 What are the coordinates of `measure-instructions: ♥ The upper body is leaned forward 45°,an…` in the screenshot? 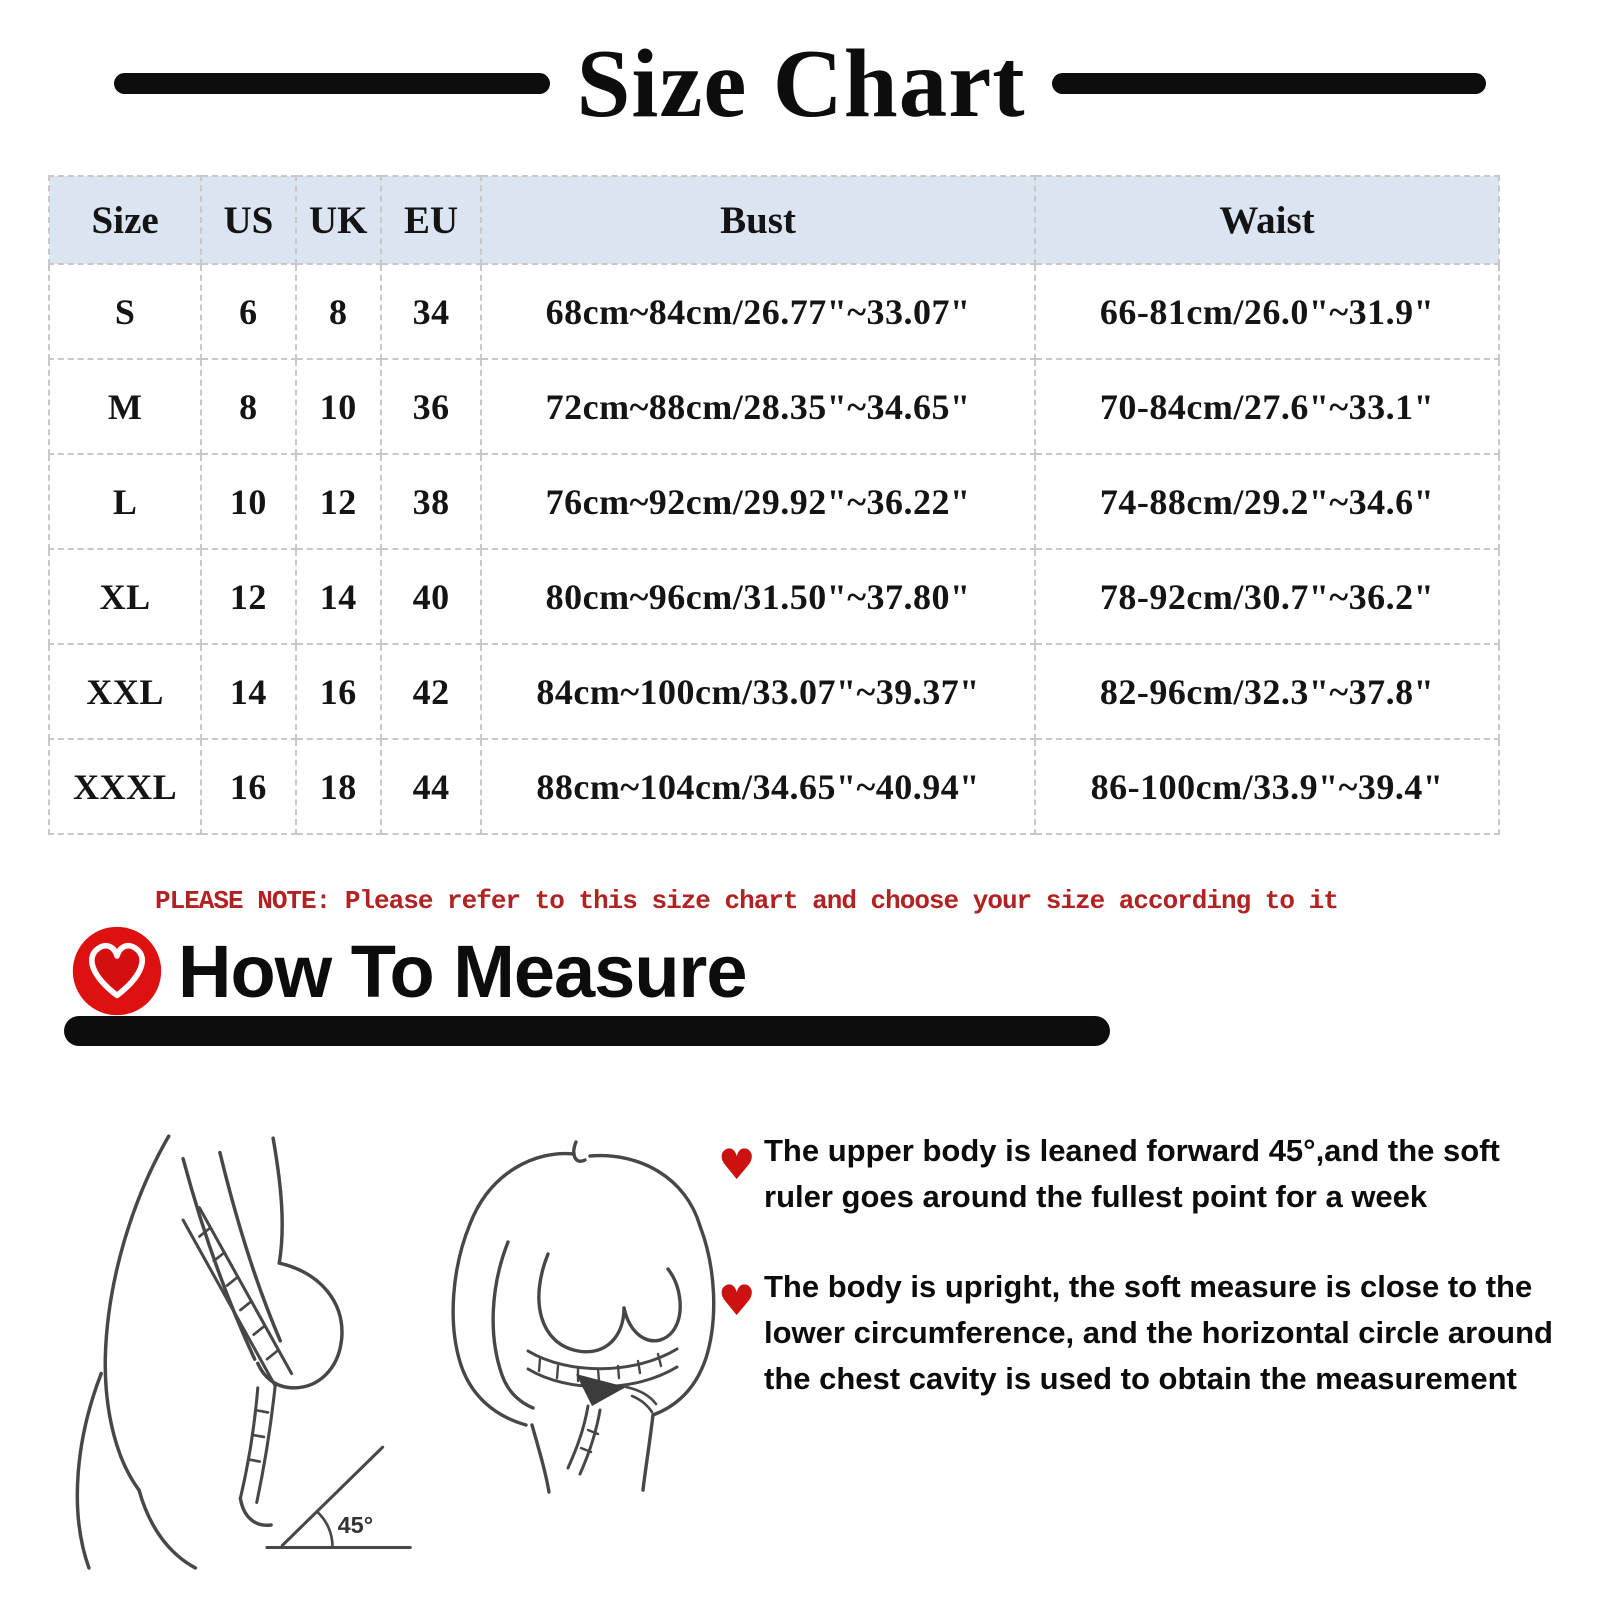 It's located at (1141, 1286).